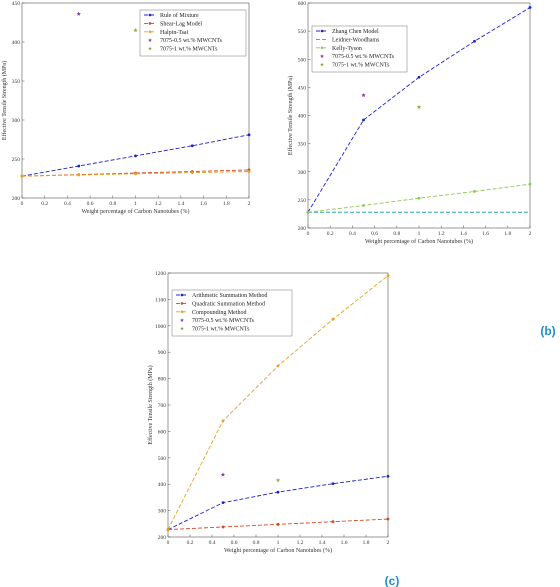 This screenshot has height=587, width=560. What do you see at coordinates (162, 406) in the screenshot?
I see `panel-c-ytick-label: 700` at bounding box center [162, 406].